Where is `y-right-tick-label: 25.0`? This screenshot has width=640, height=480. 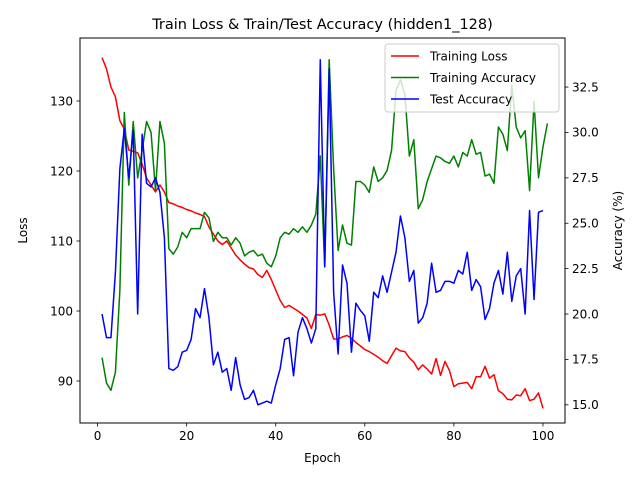
y-right-tick-label: 25.0 is located at coordinates (585, 224).